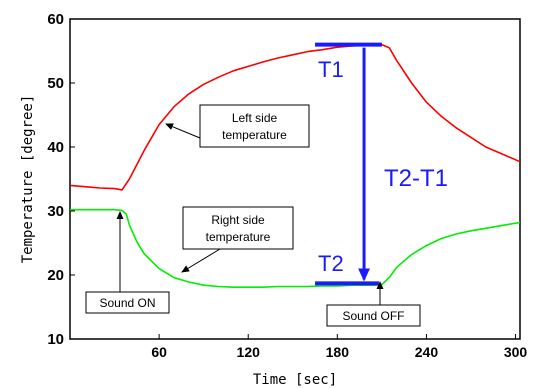 The height and width of the screenshot is (389, 540). I want to click on y-tick-label: 50, so click(55, 83).